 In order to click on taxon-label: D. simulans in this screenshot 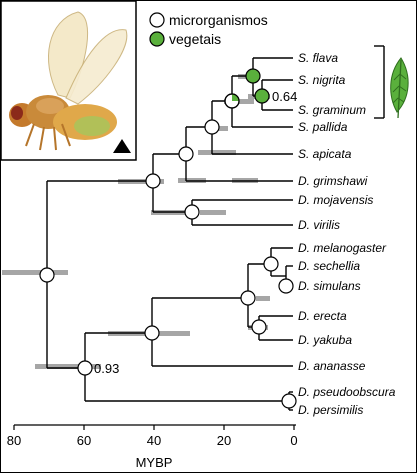, I will do `click(329, 286)`.